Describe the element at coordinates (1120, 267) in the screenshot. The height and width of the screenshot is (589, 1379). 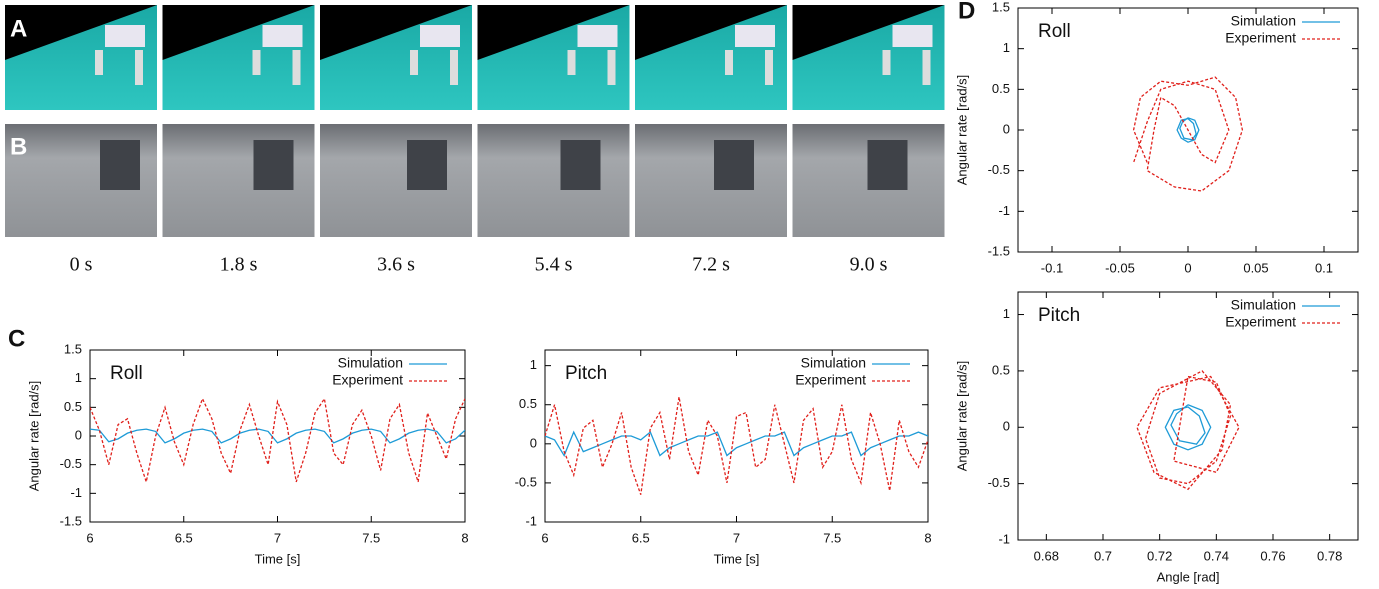
I see `x-tick-label: -0.05` at that location.